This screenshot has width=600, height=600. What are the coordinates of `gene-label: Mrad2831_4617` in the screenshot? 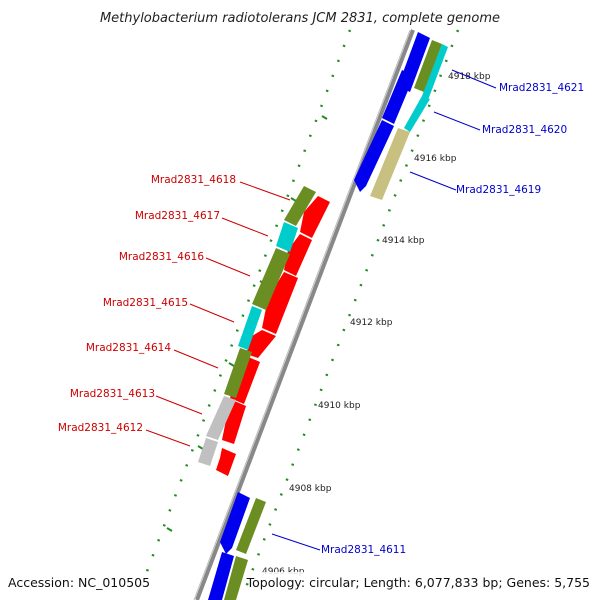 It's located at (177, 216).